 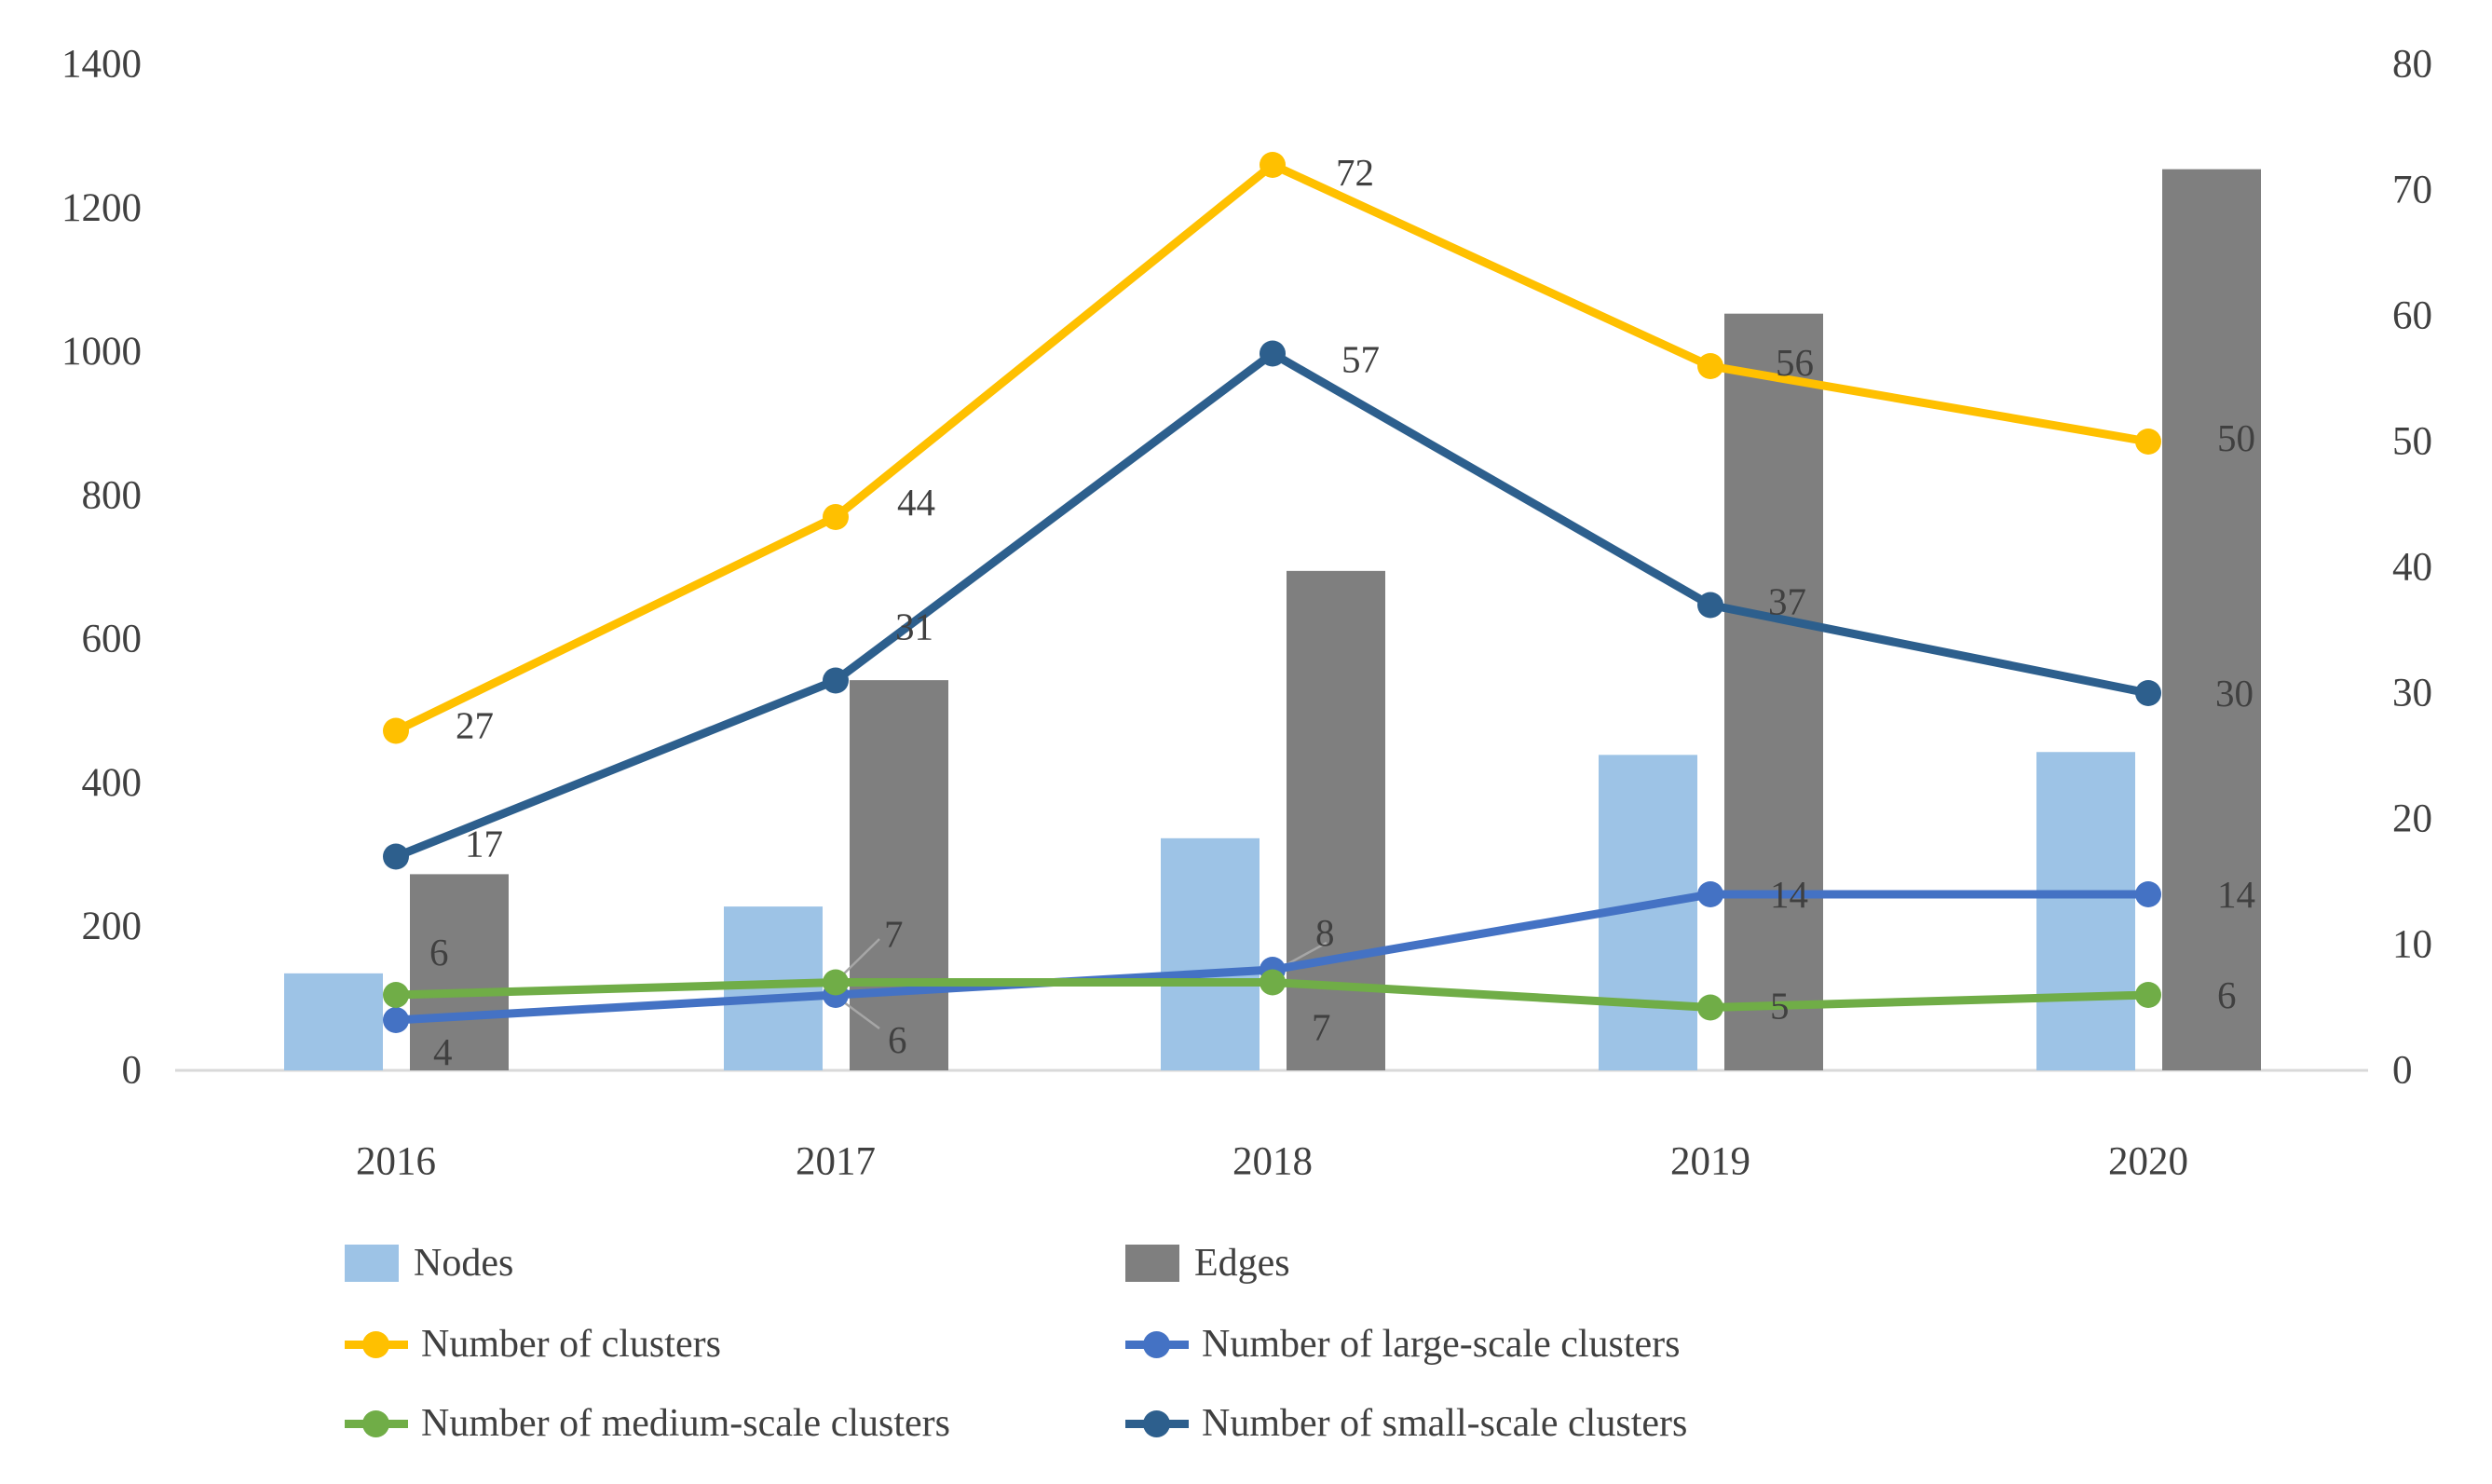 I want to click on data-label-number-of-medium-scale-clusters-2016: 6, so click(x=439, y=952).